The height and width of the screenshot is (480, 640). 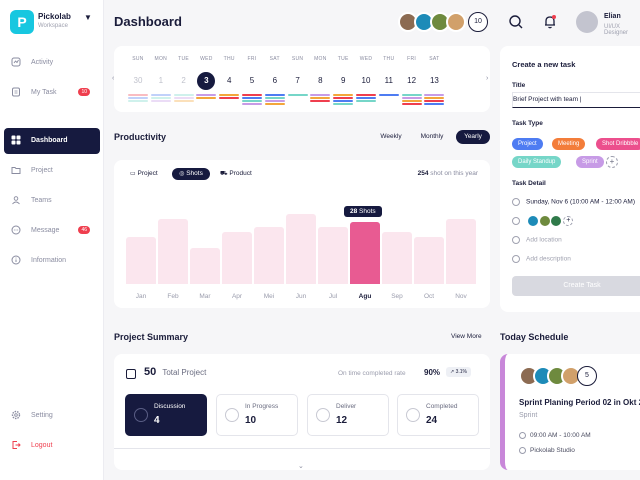 I want to click on add-description-text: Add description, so click(x=548, y=259).